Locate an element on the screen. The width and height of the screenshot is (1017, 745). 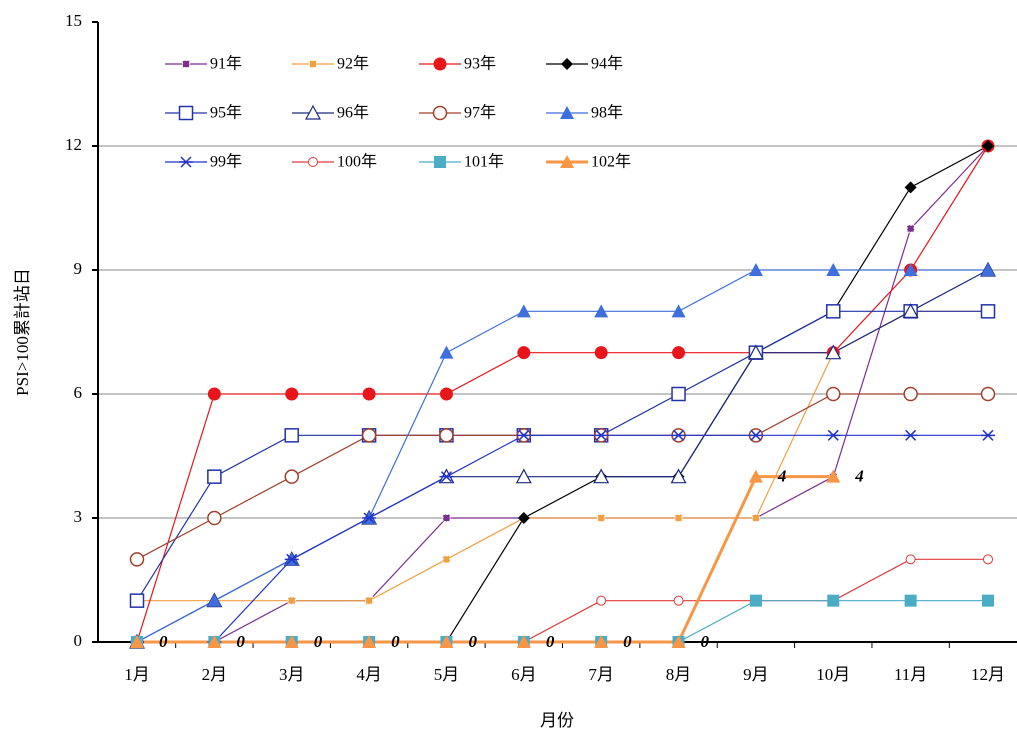
legend-label: 93年 is located at coordinates (480, 64).